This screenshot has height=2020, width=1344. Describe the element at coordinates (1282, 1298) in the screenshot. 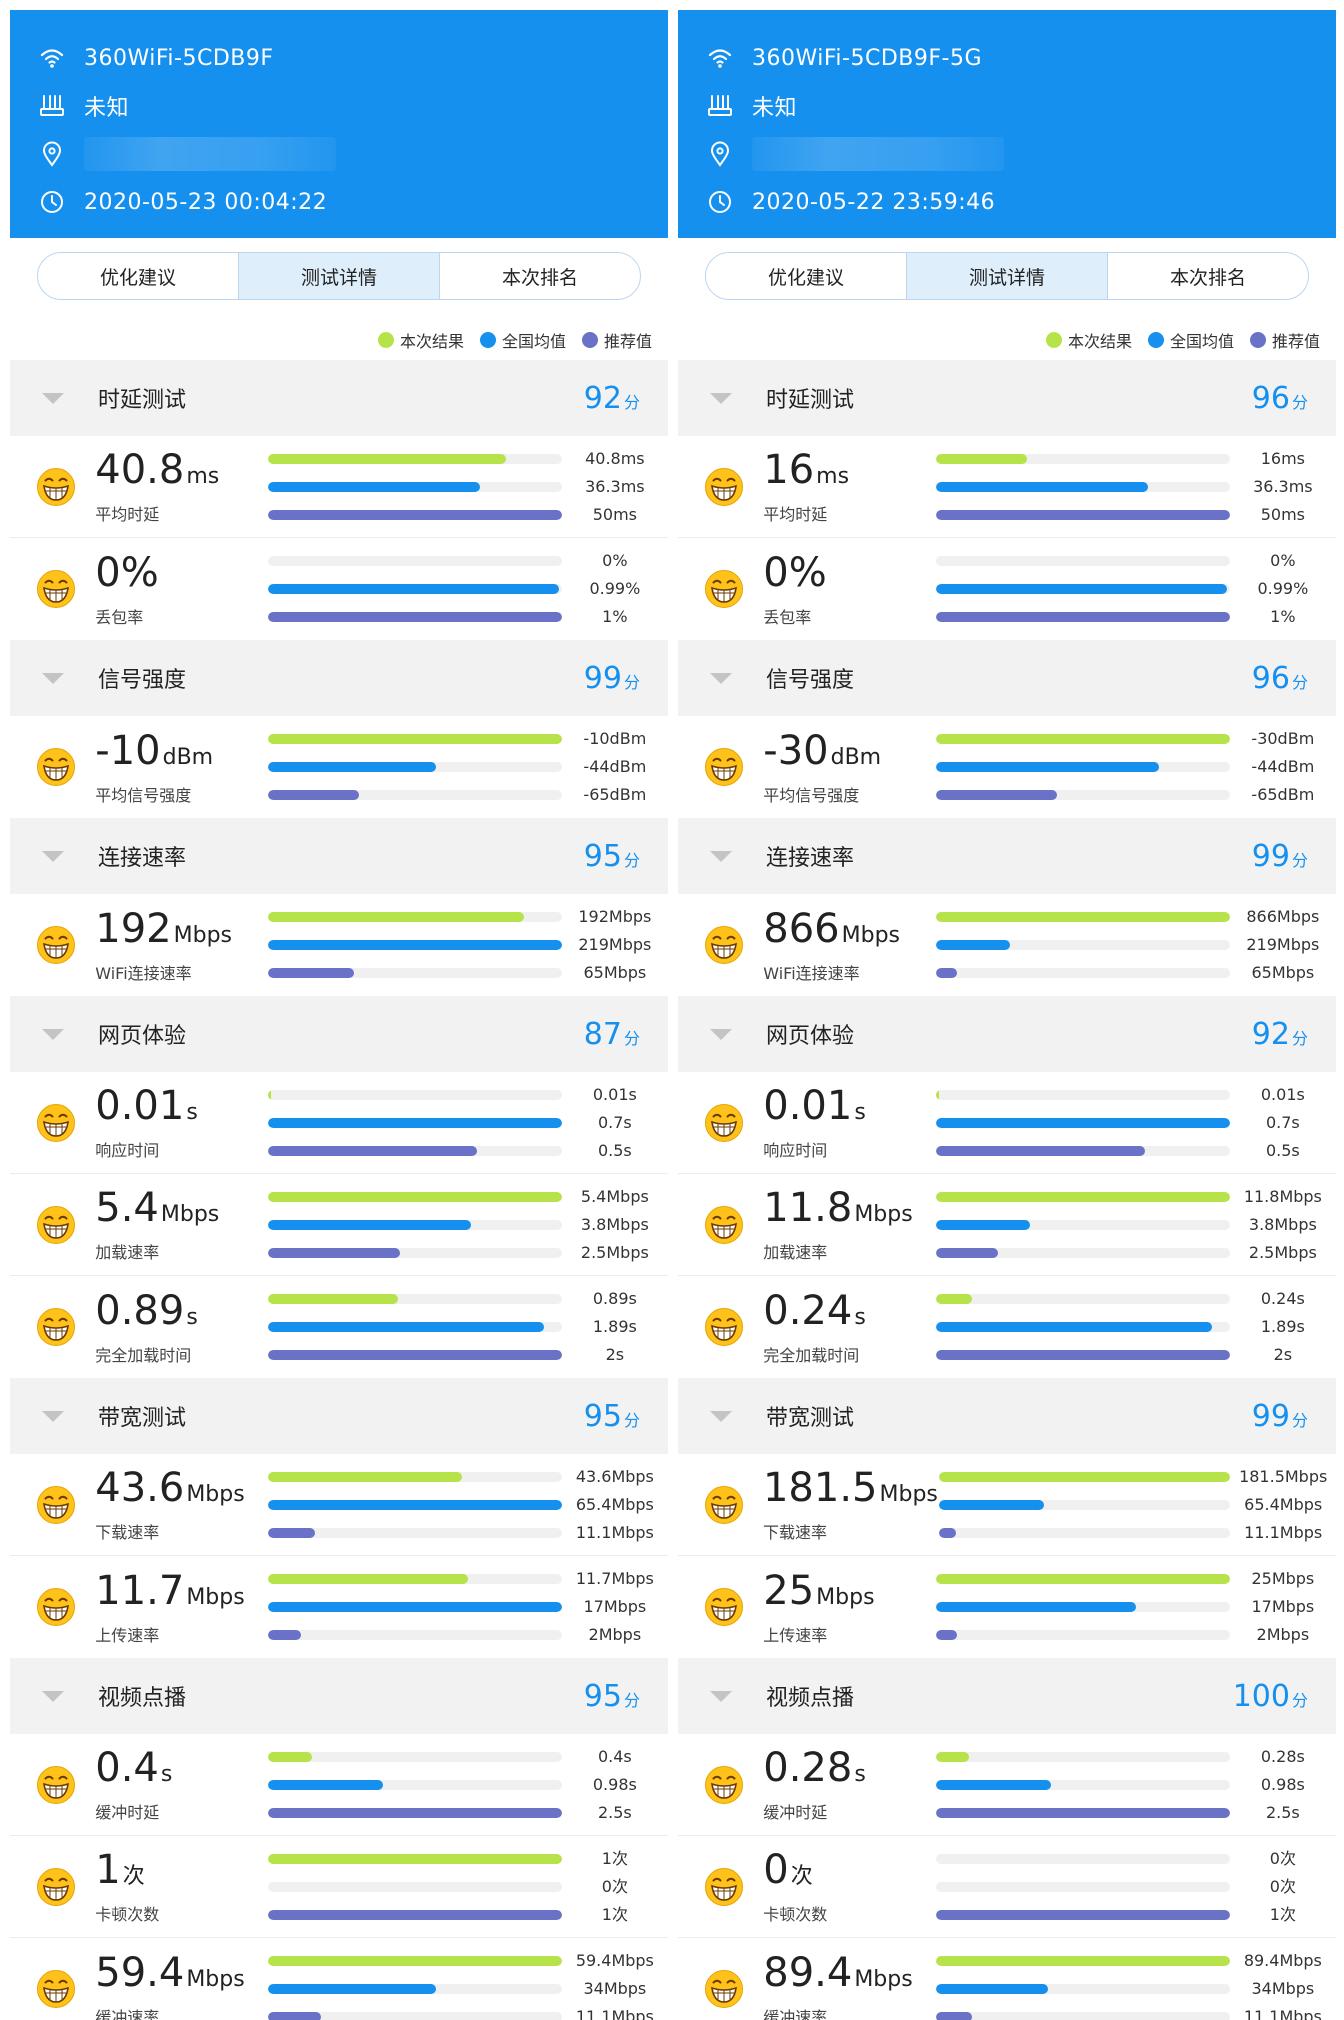

I see `value-current: 0.24s` at that location.